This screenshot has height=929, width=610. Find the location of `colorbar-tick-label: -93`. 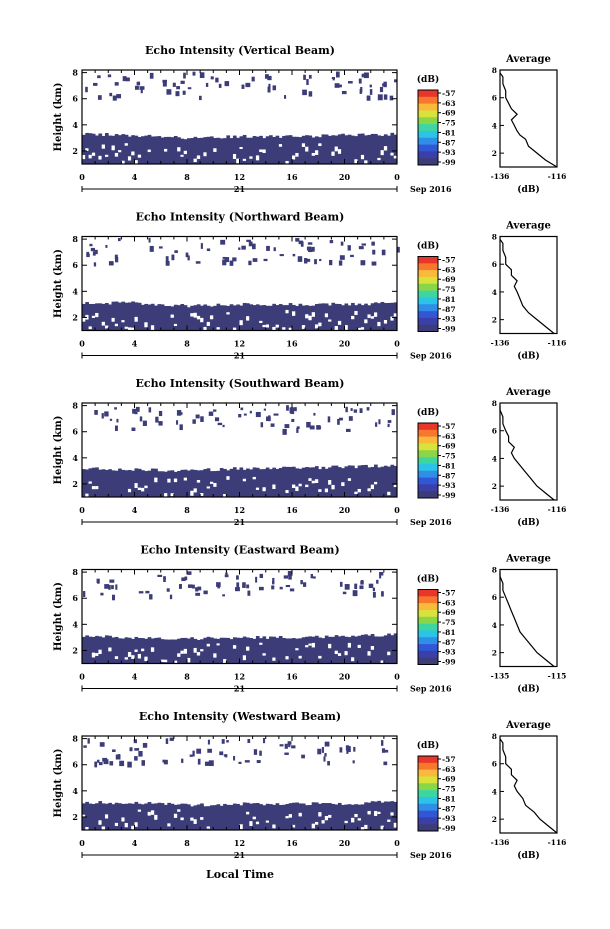

colorbar-tick-label: -93 is located at coordinates (449, 652).